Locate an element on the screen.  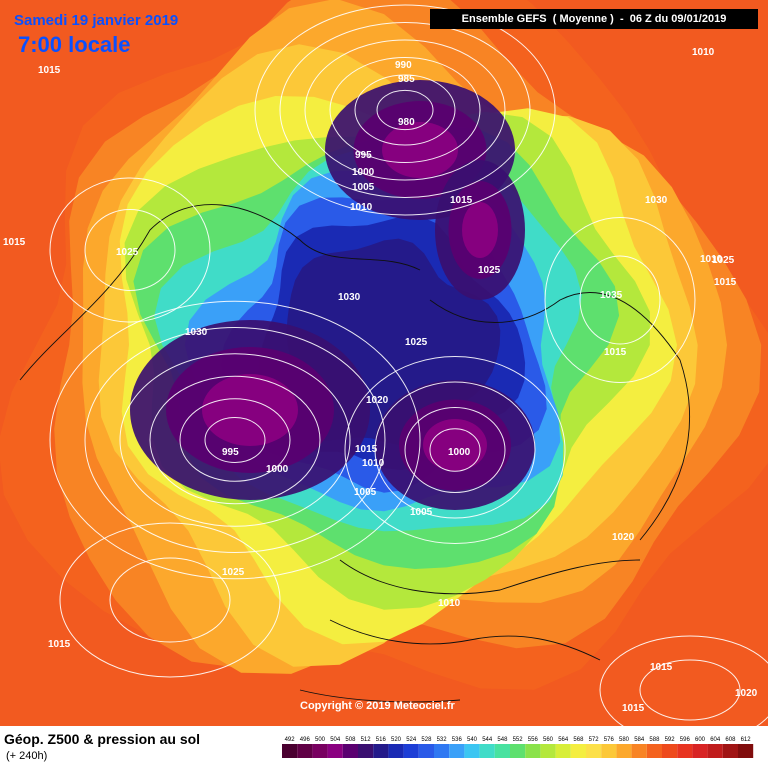
legend-tick-label: 572 is located at coordinates (594, 740).